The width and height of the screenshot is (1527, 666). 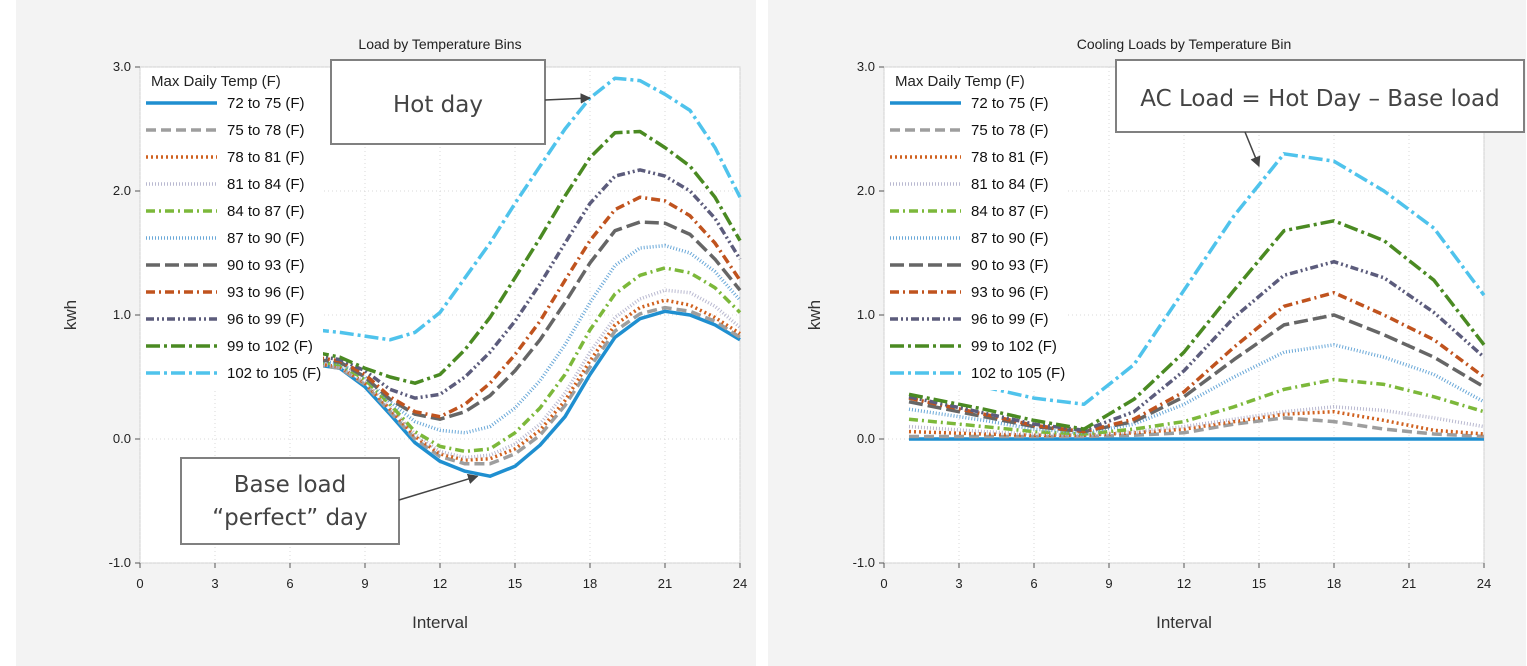 I want to click on chart-title: Cooling Loads by Temperature Bin, so click(x=1184, y=44).